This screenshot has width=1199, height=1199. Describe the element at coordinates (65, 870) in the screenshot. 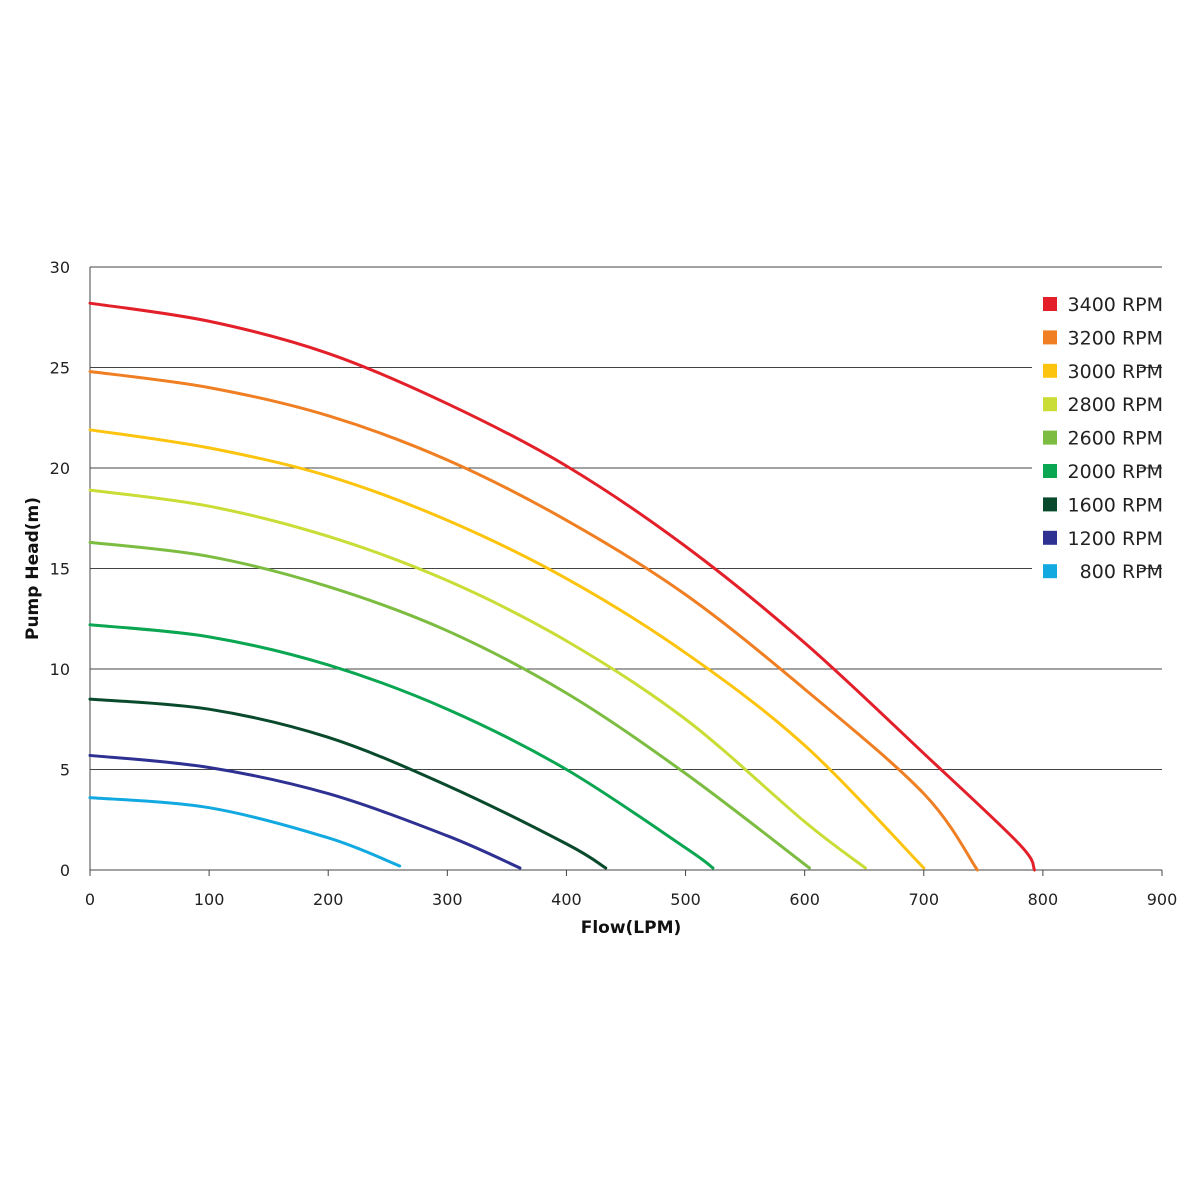

I see `y-tick-label: 0` at that location.